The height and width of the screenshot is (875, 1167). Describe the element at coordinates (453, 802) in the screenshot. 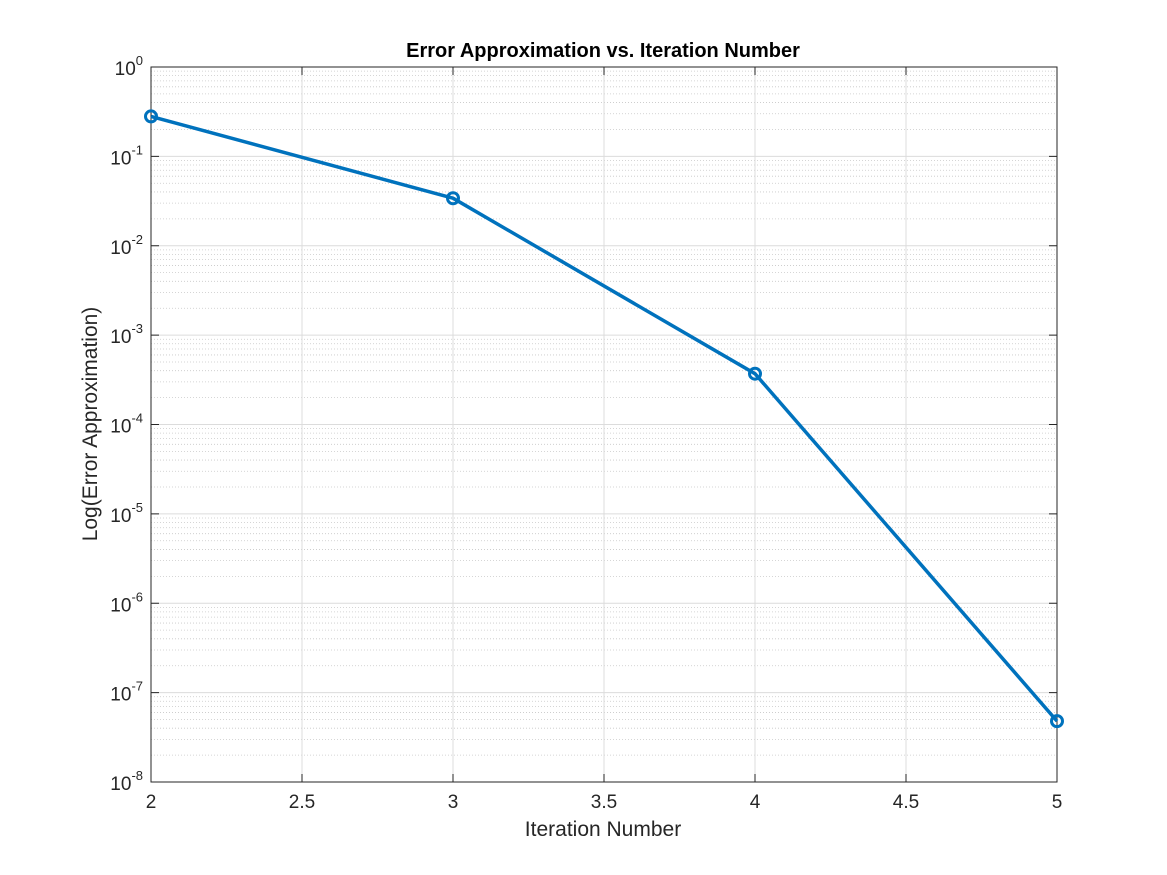

I see `x-tick-label: 3` at that location.